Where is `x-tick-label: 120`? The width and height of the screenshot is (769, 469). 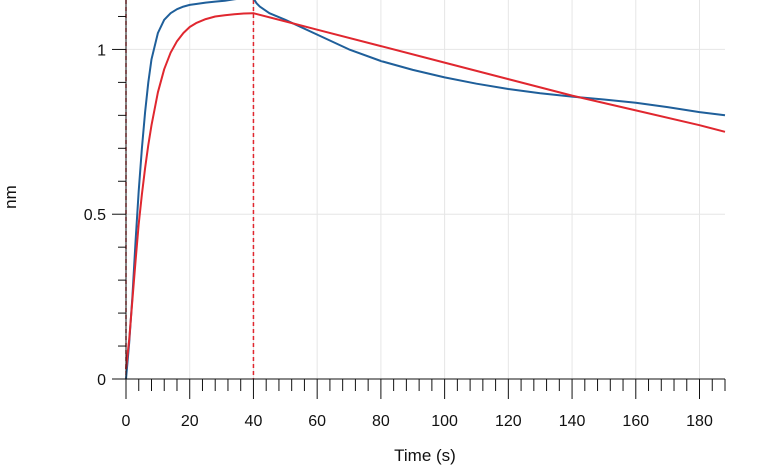
x-tick-label: 120 is located at coordinates (508, 421).